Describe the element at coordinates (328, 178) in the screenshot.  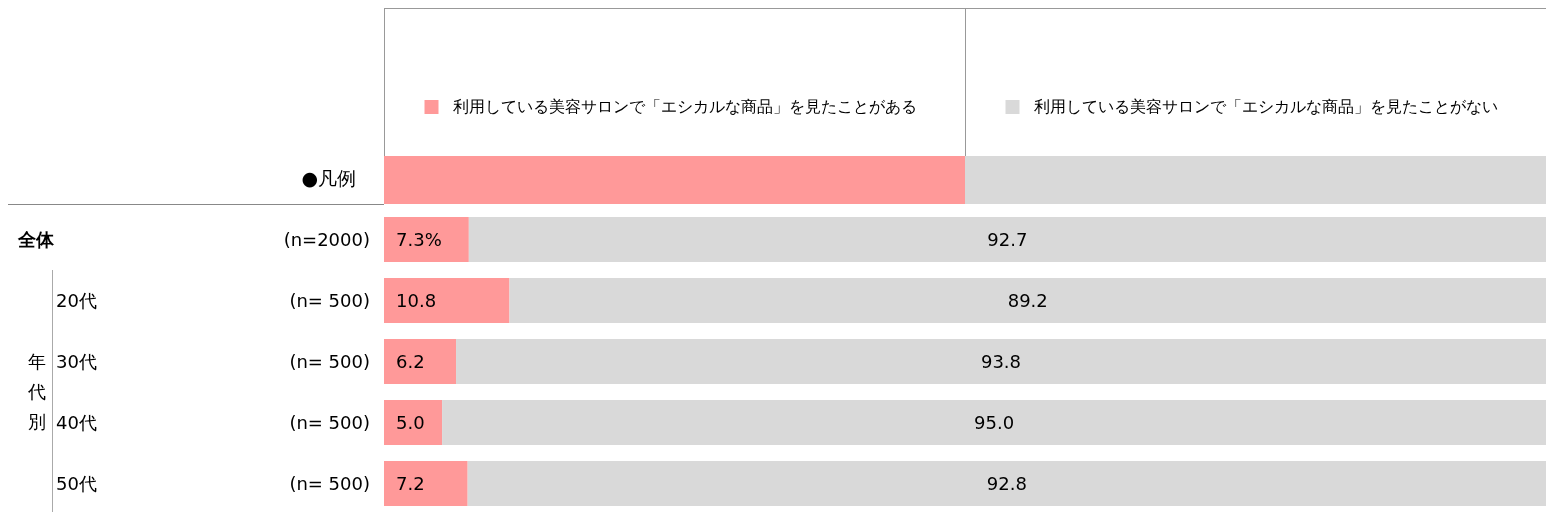
I see `legend-title: ●凡例` at that location.